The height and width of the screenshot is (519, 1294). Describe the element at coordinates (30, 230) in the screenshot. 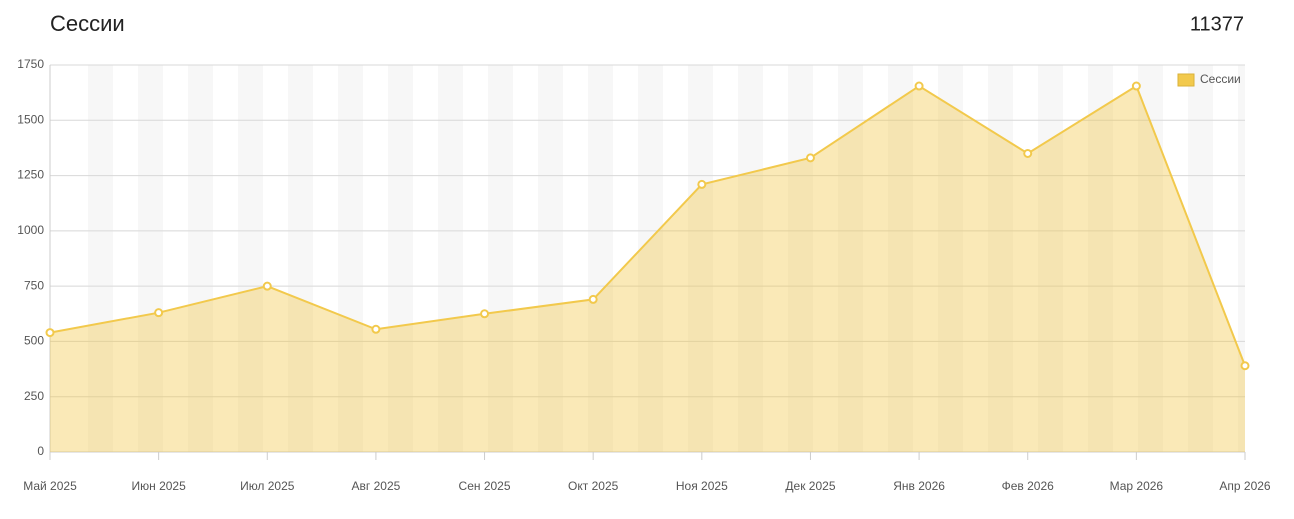

I see `y-tick-label: 1000` at that location.